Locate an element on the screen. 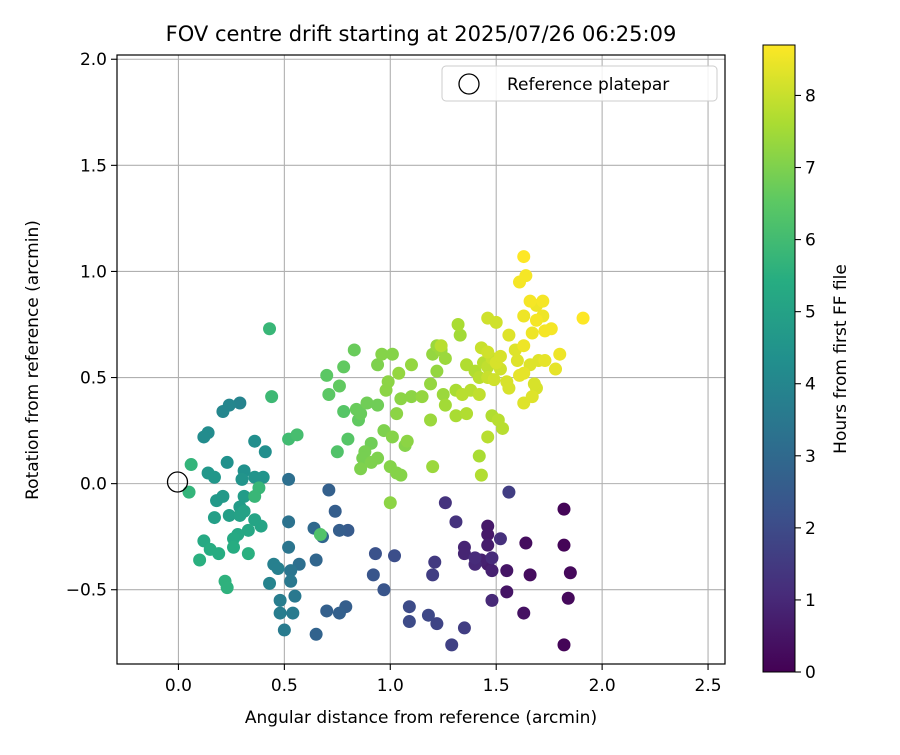  y-tick-label: 0.5 is located at coordinates (93, 379).